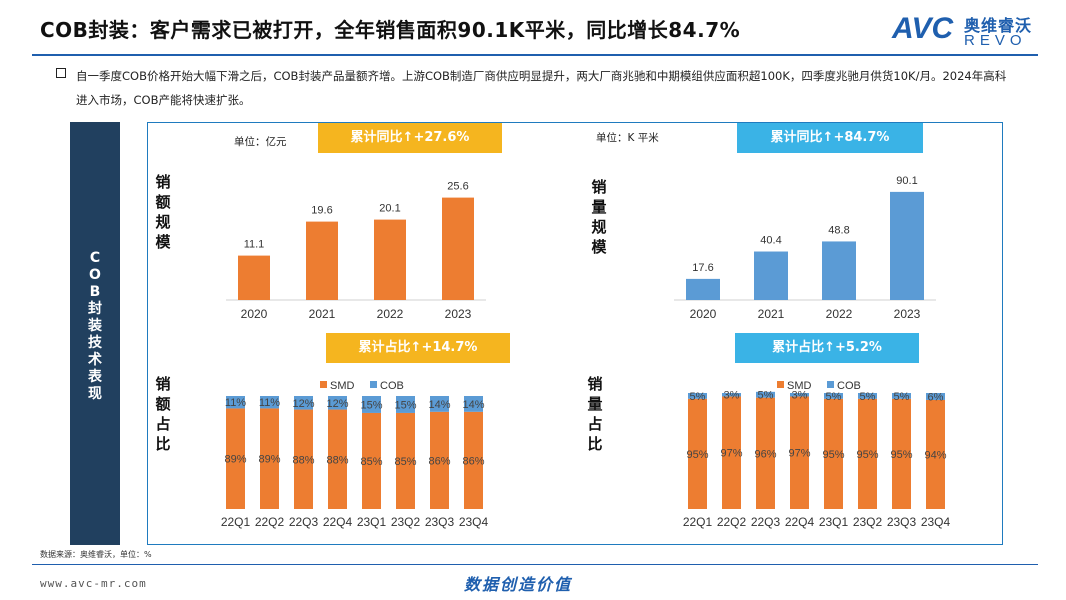 Image resolution: width=1066 pixels, height=600 pixels. I want to click on segment-COB-22Q4, so click(799, 395).